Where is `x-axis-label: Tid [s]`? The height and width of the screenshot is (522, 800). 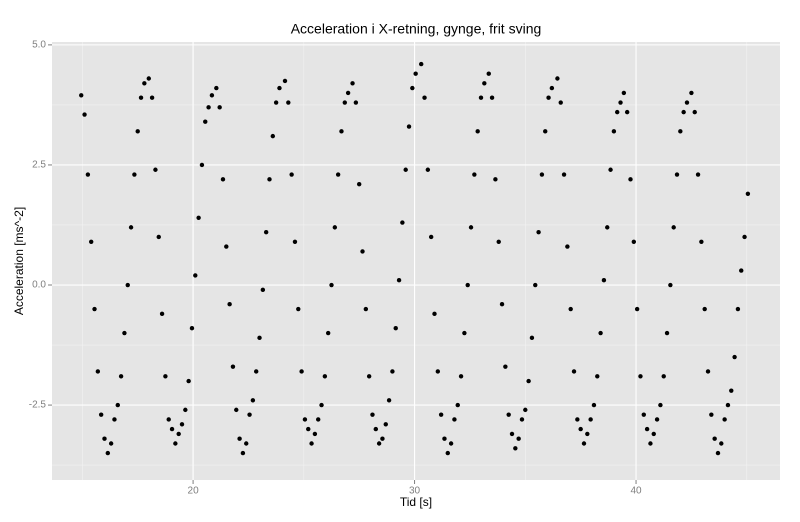 x-axis-label: Tid [s] is located at coordinates (416, 502).